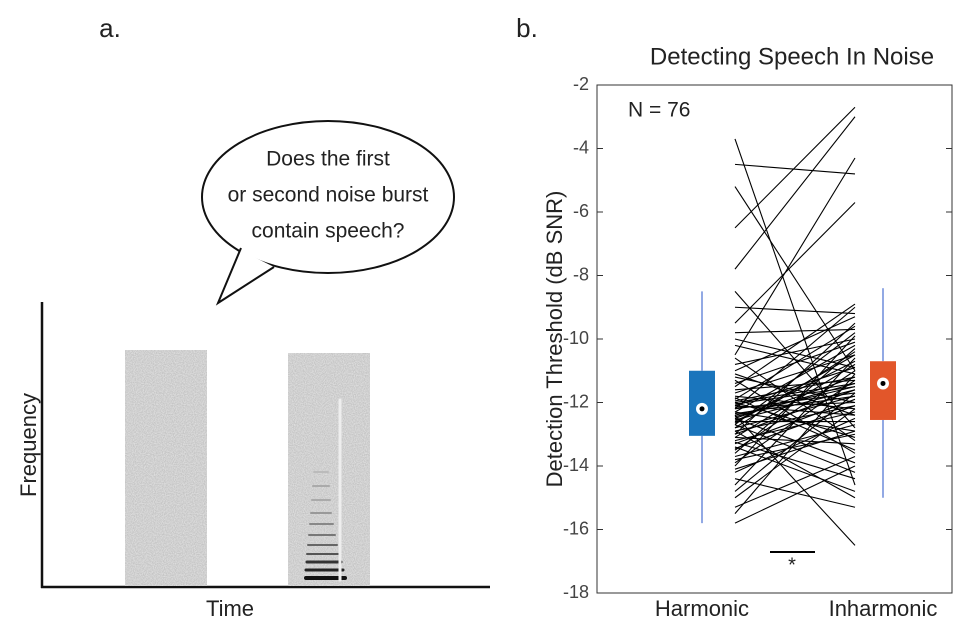  Describe the element at coordinates (702, 608) in the screenshot. I see `x-tick-label: Harmonic` at that location.